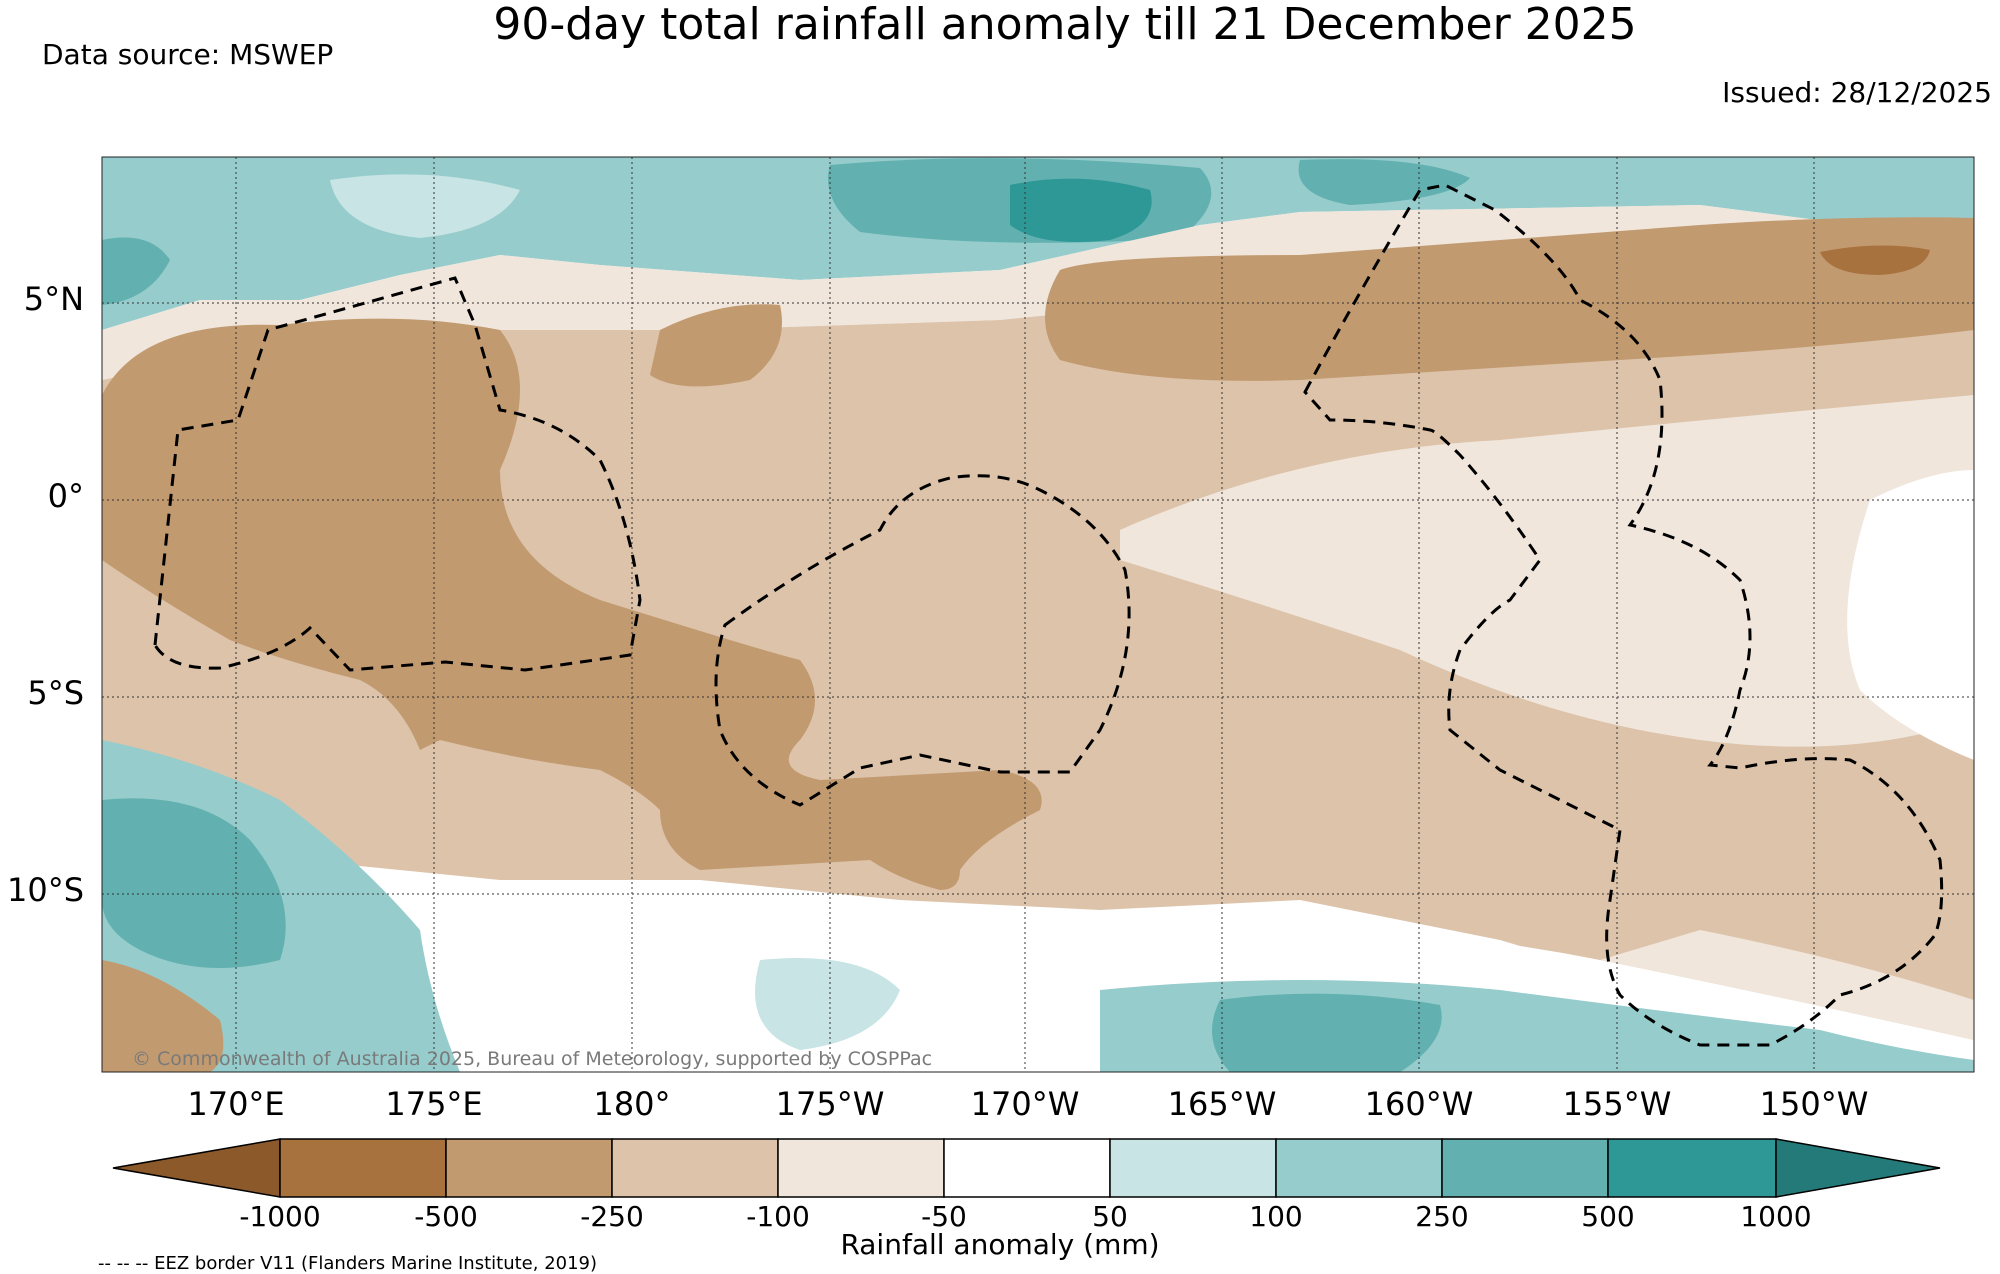 Image resolution: width=2000 pixels, height=1274 pixels. What do you see at coordinates (1000, 1244) in the screenshot?
I see `colorbar-label: Rainfall anomaly (mm)` at bounding box center [1000, 1244].